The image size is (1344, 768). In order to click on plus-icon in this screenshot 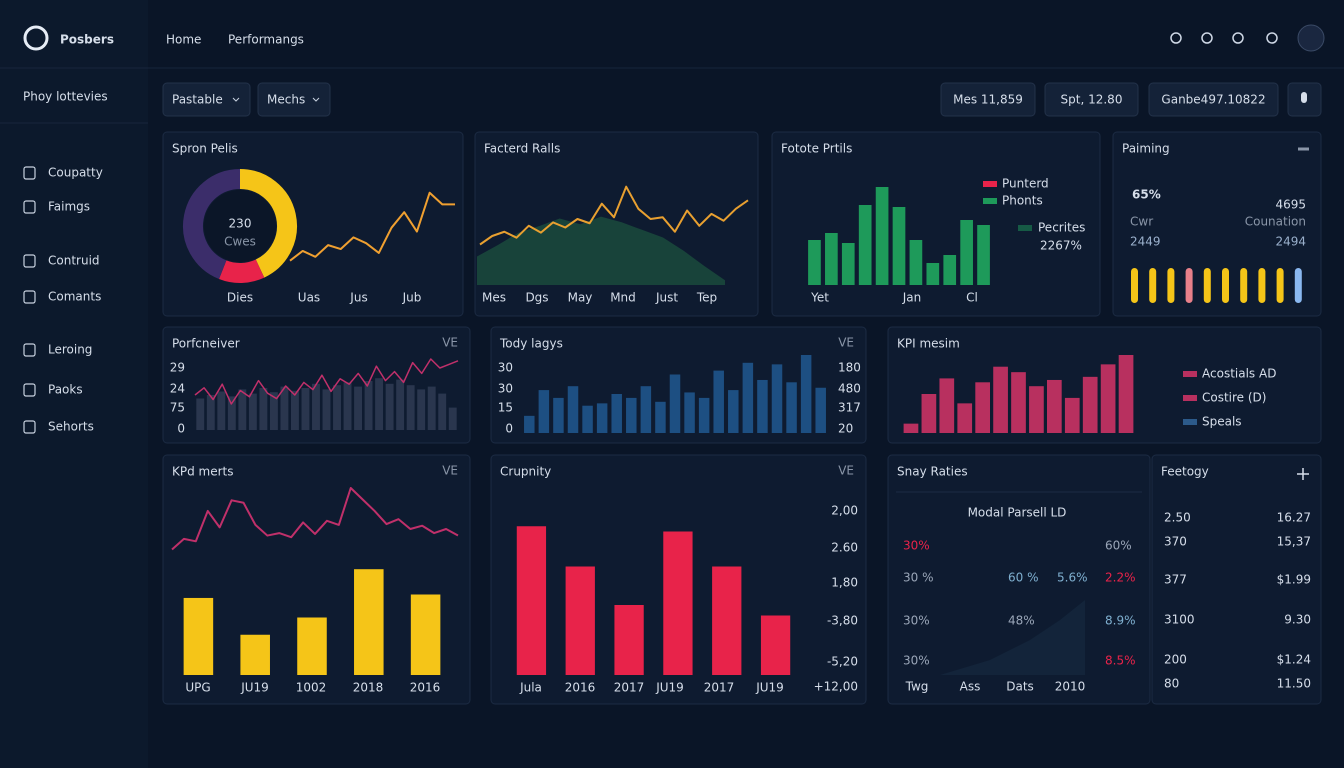, I will do `click(1303, 474)`.